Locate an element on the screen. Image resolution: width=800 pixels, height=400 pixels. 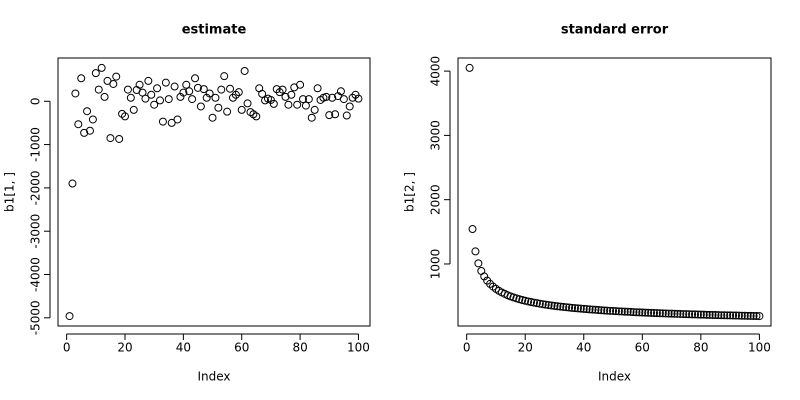
y-tick-label: -3000 is located at coordinates (36, 231).